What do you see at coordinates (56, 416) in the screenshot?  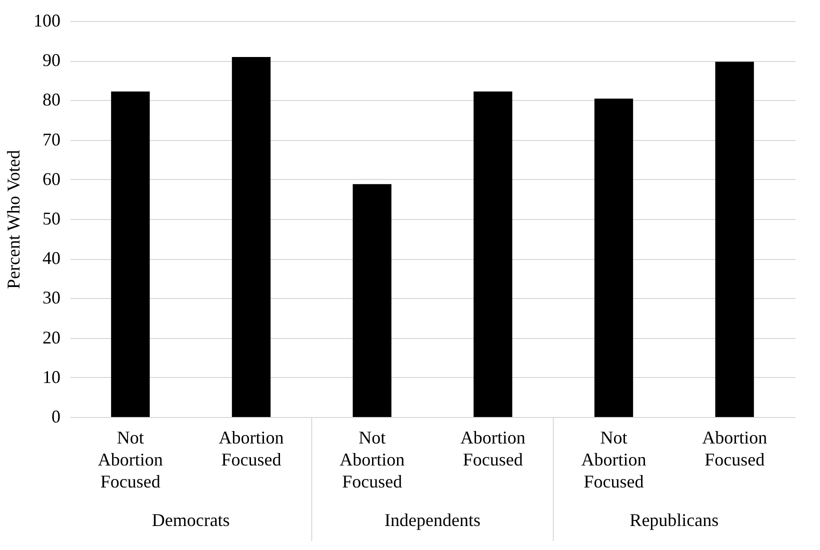 I see `y-tick-label: 0` at bounding box center [56, 416].